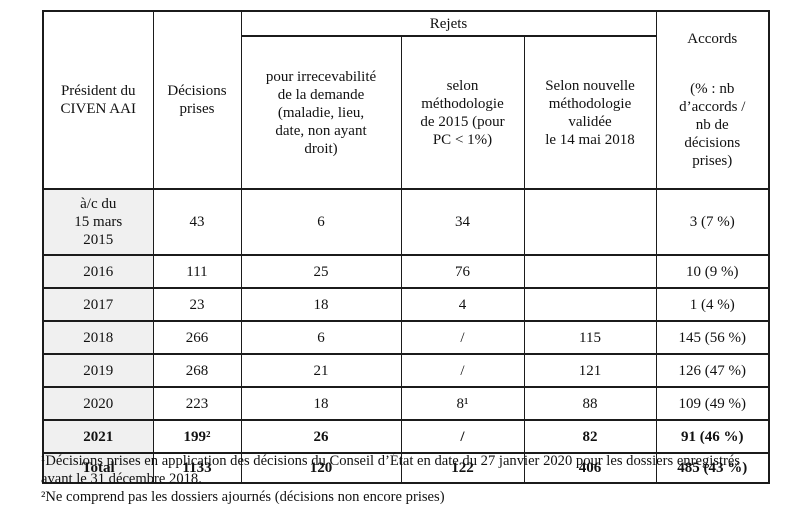 The image size is (800, 522). I want to click on row-label: à/c du 15 mars 2015, so click(98, 222).